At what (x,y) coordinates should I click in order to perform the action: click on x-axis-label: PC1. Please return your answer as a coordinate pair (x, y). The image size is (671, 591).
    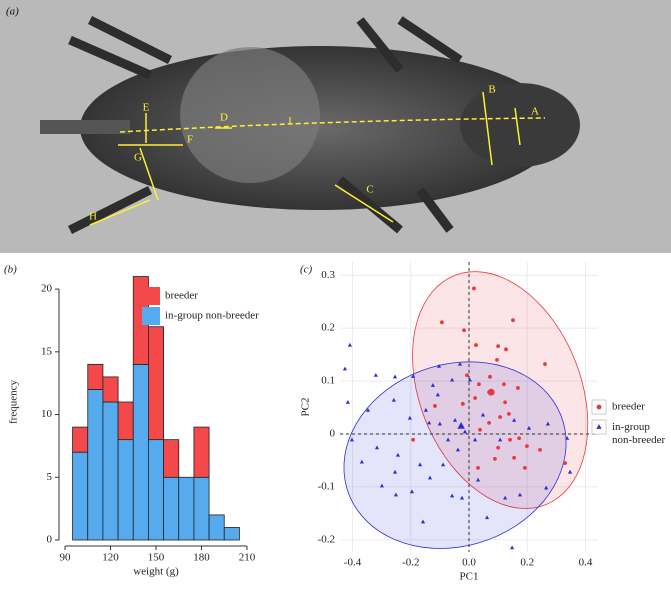
    Looking at the image, I should click on (469, 577).